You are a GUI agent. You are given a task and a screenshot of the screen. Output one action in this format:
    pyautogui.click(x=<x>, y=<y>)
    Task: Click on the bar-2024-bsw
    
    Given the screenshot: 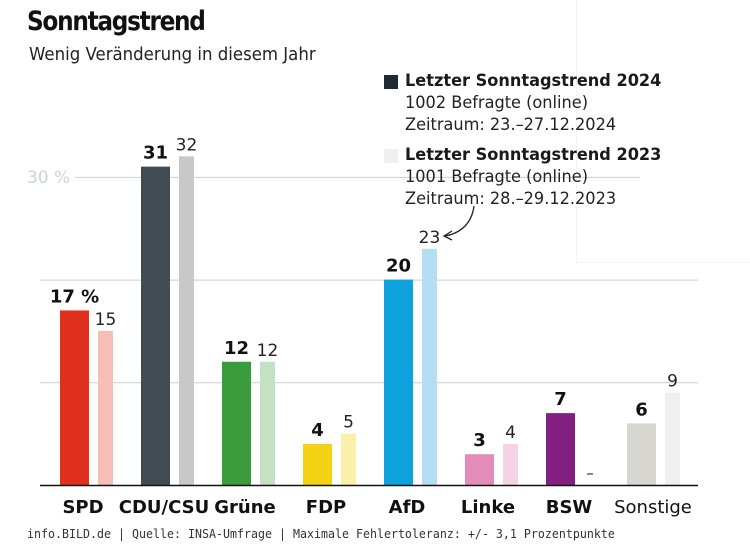 What is the action you would take?
    pyautogui.click(x=560, y=449)
    